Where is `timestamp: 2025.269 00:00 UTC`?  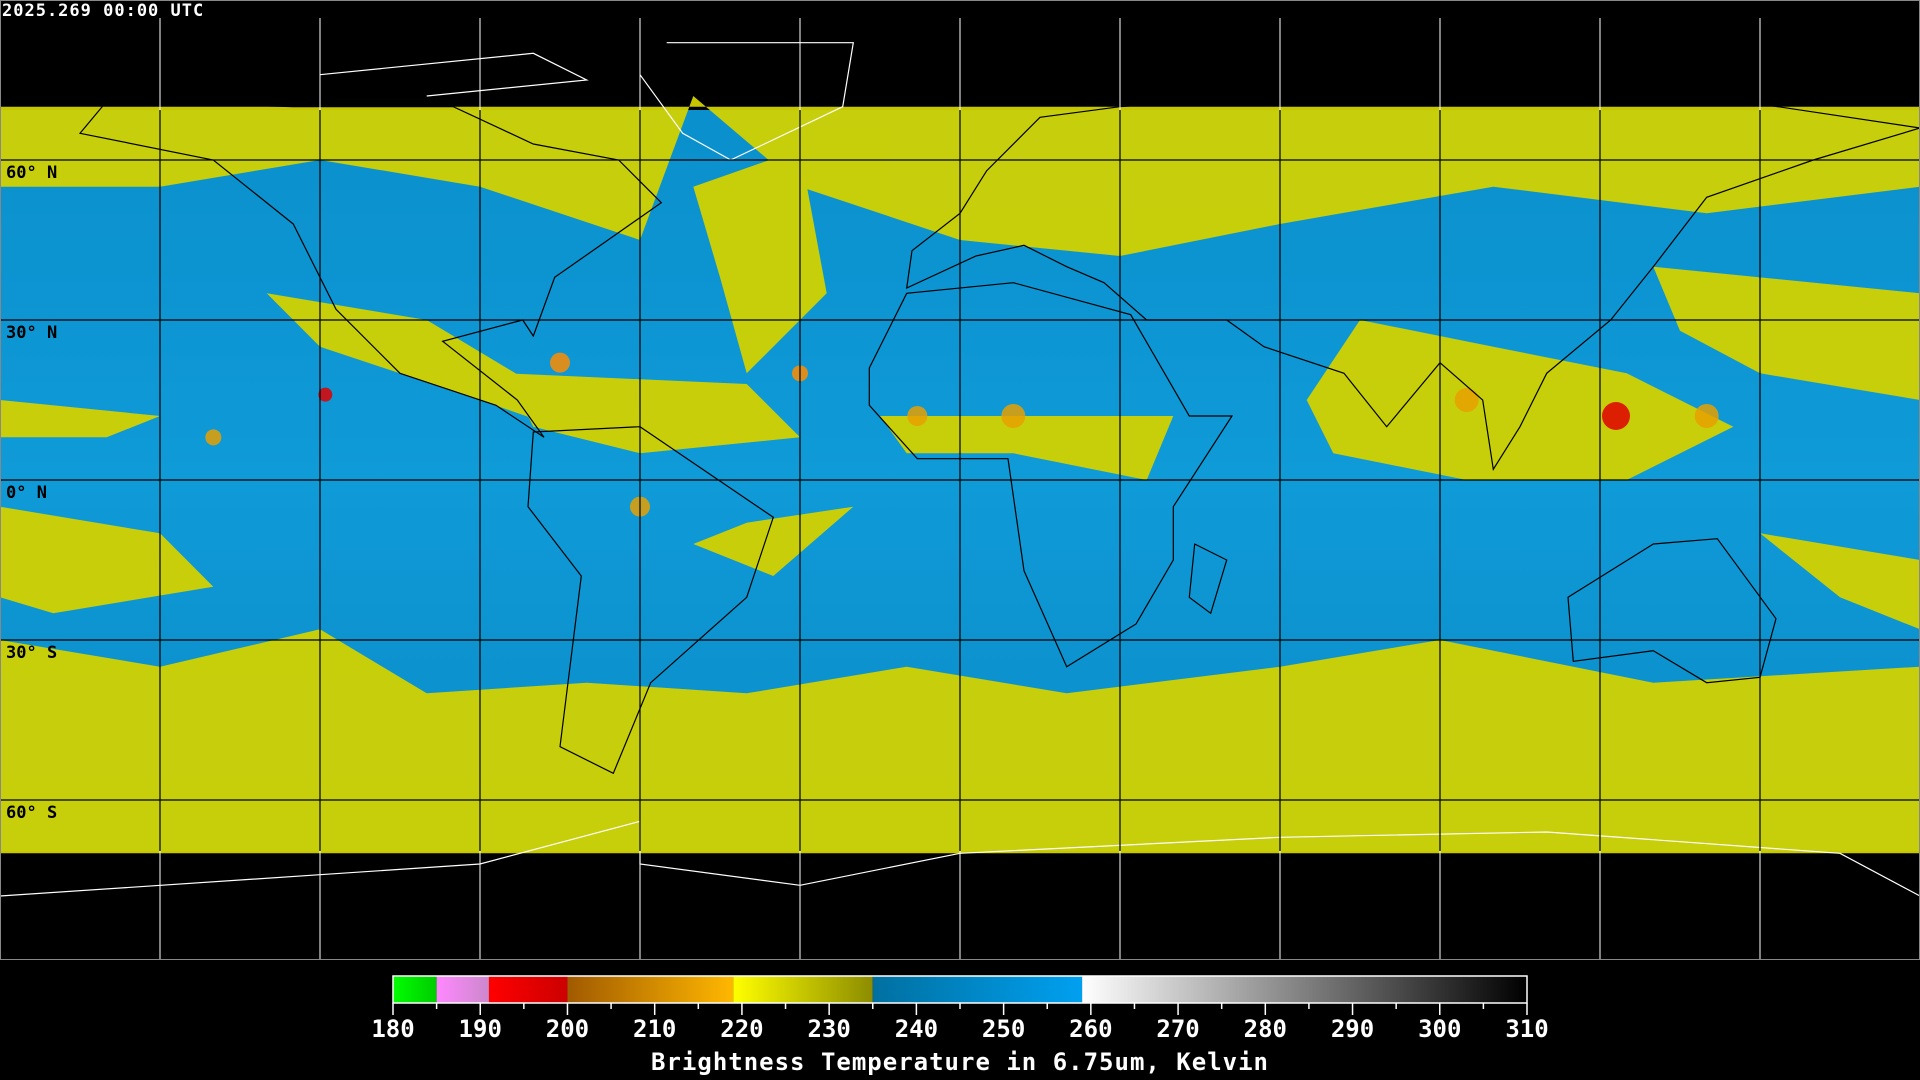
timestamp: 2025.269 00:00 UTC is located at coordinates (103, 11).